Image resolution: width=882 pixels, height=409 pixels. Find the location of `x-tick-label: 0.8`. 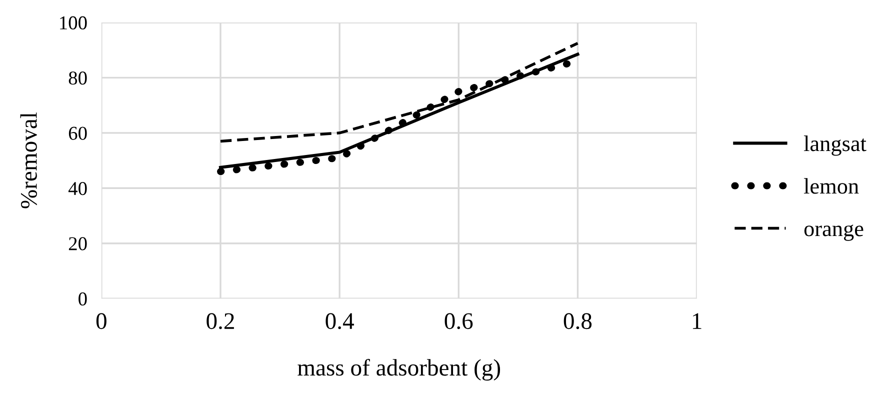

x-tick-label: 0.8 is located at coordinates (578, 321).